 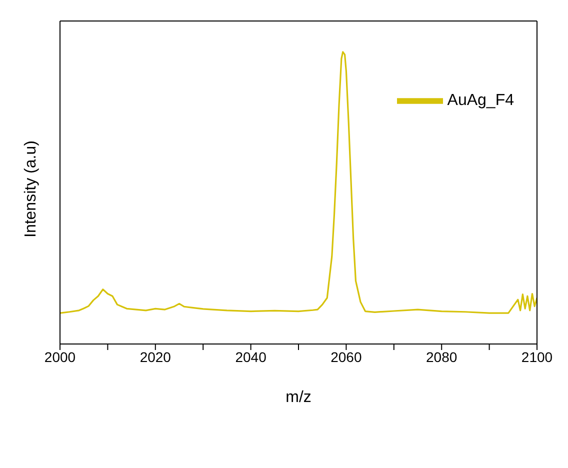 What do you see at coordinates (537, 356) in the screenshot?
I see `x-tick-label: 2100` at bounding box center [537, 356].